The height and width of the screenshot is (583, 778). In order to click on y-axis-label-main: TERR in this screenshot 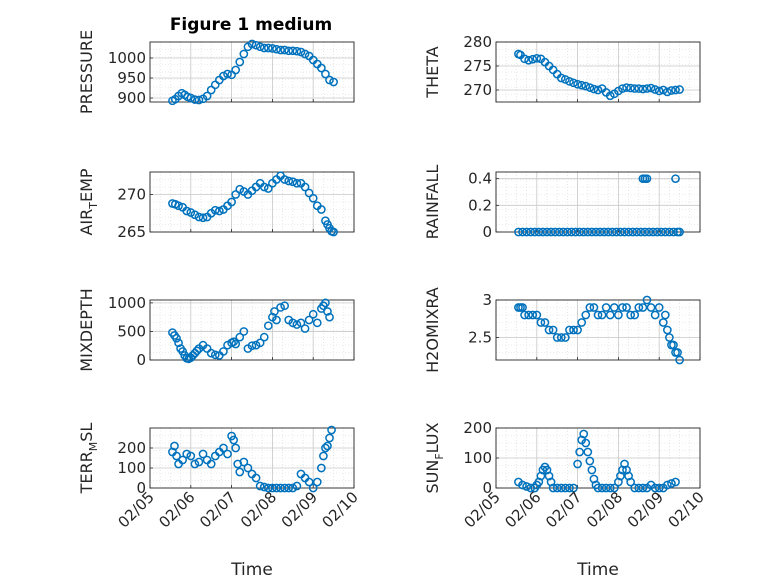, I will do `click(86, 472)`.